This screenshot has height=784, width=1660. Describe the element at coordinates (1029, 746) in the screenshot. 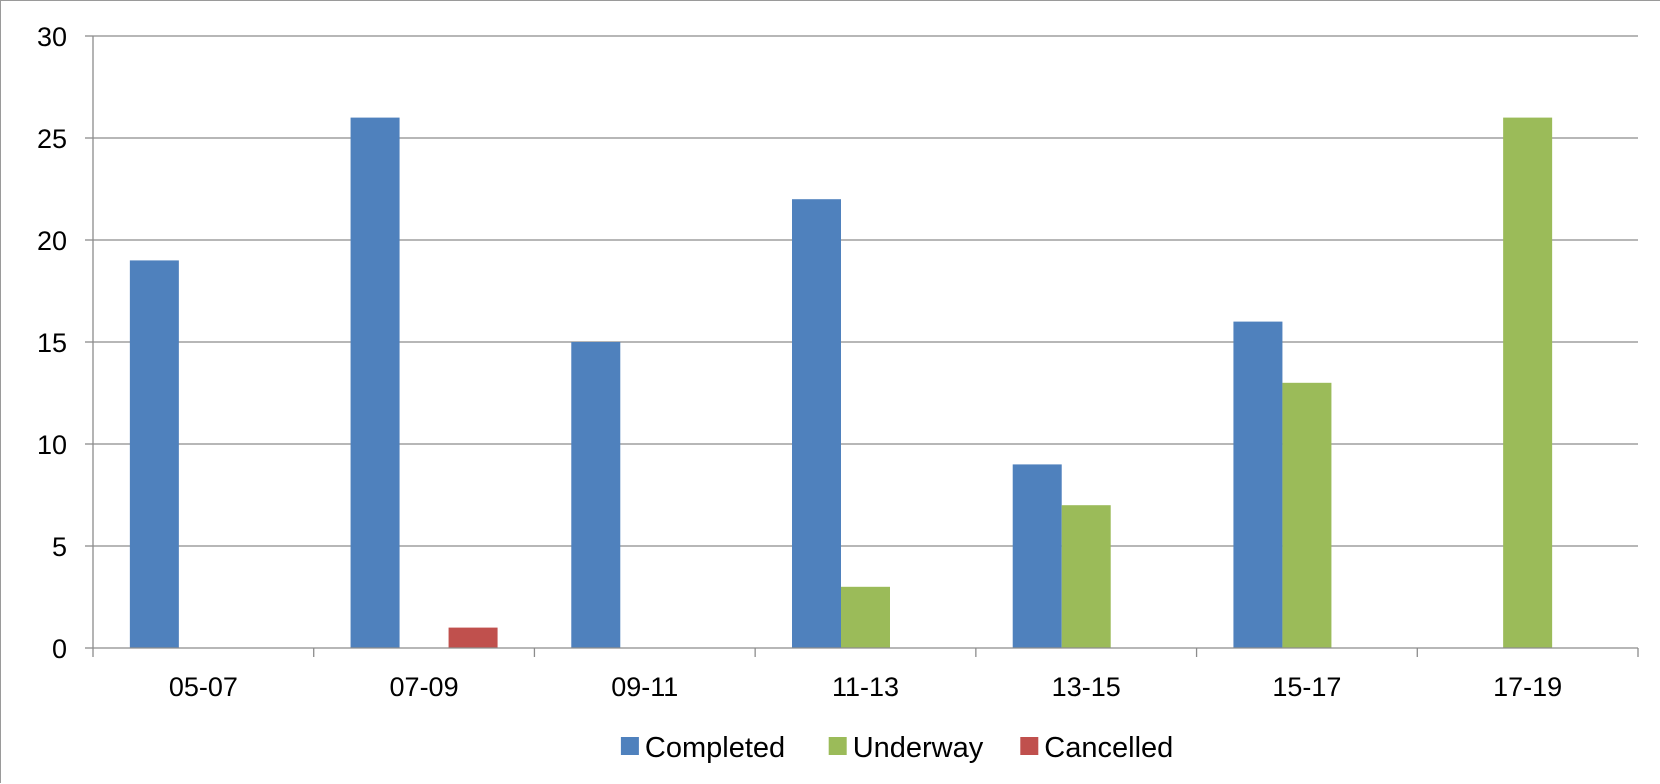

I see `legend-swatch-cancelled` at that location.